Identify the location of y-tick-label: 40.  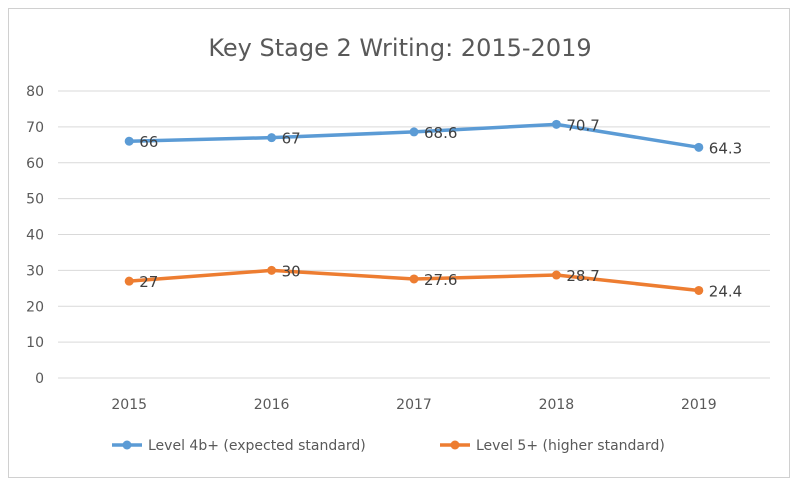
(35, 236).